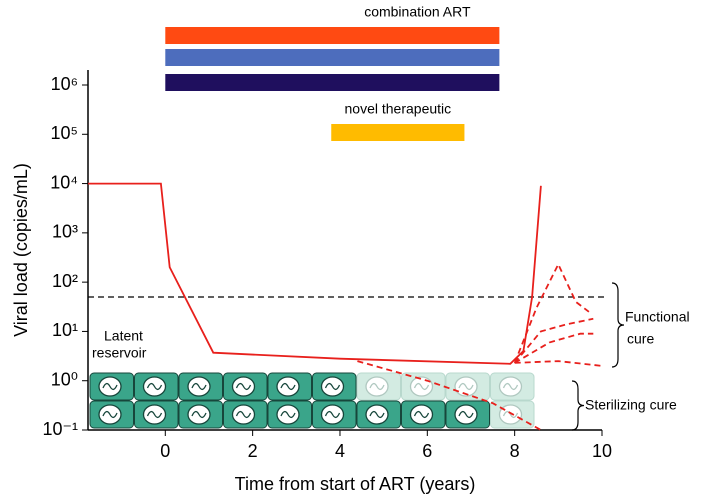 The width and height of the screenshot is (709, 501). I want to click on x-axis-label: Time from start of ART (years), so click(355, 484).